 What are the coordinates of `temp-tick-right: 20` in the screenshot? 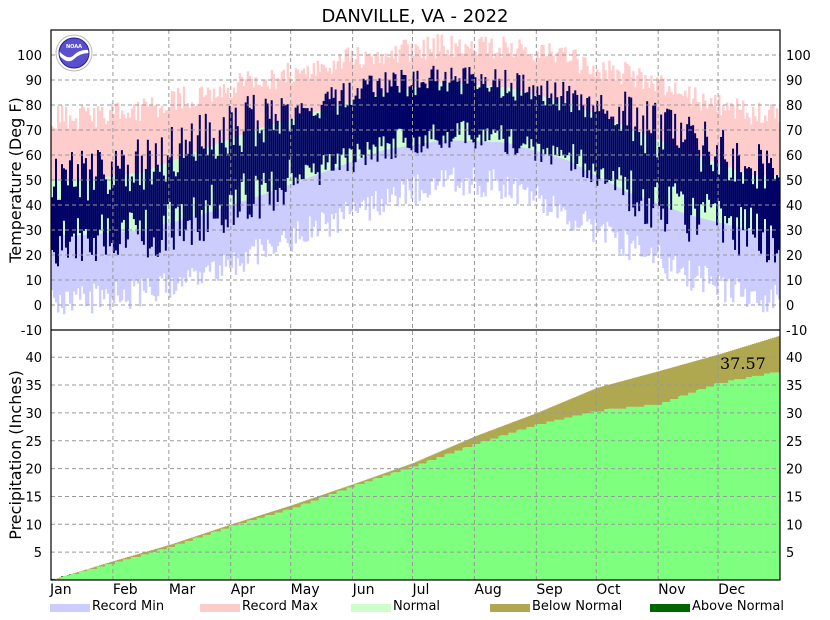 It's located at (794, 256).